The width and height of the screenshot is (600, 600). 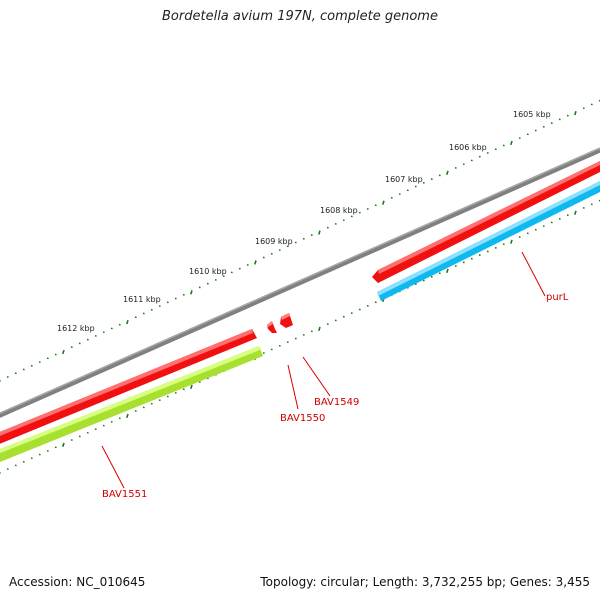 What do you see at coordinates (488, 241) in the screenshot?
I see `gene-purL-blue` at bounding box center [488, 241].